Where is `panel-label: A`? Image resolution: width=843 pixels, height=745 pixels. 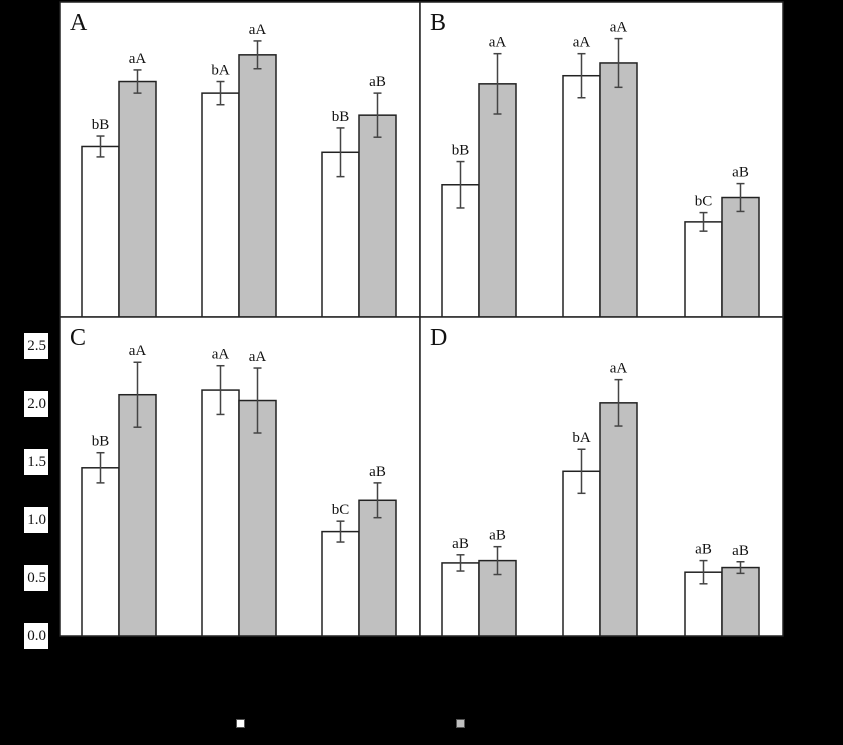 panel-label: A is located at coordinates (79, 23).